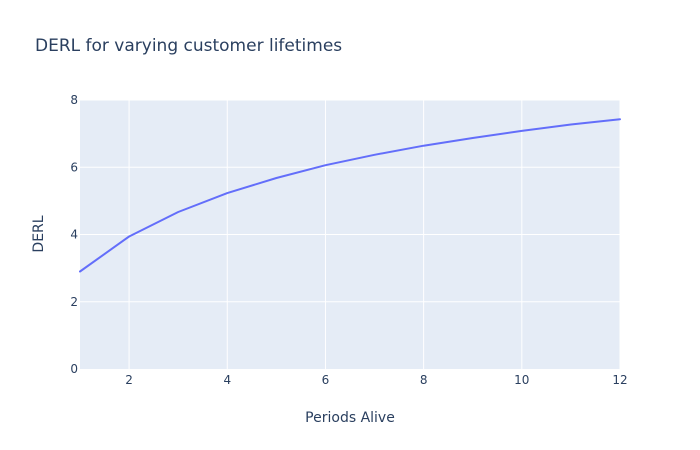 This screenshot has width=700, height=450. What do you see at coordinates (74, 100) in the screenshot?
I see `y-tick-label: 8` at bounding box center [74, 100].